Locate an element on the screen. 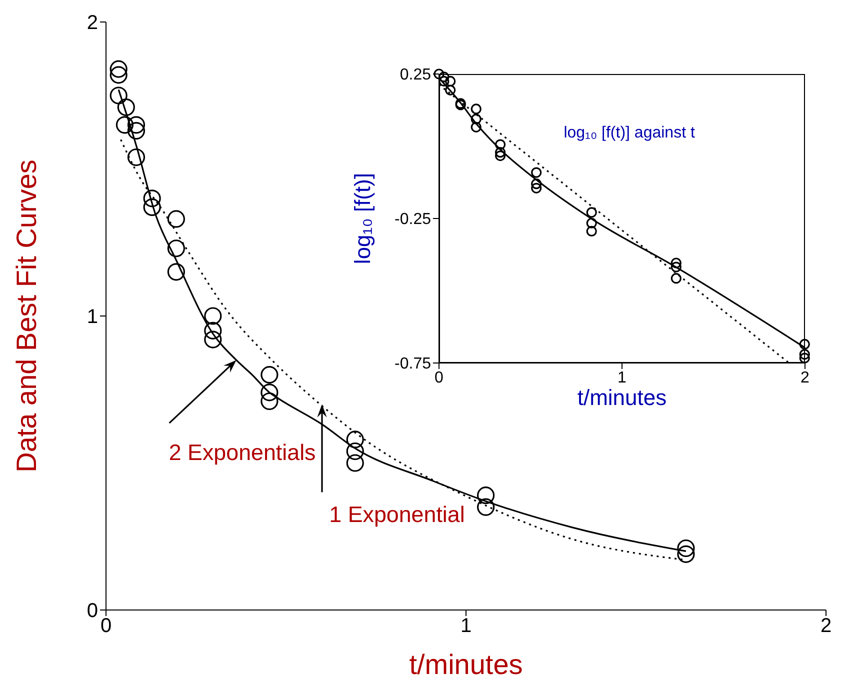  y-axis-title: log₁₀ [f(t)] is located at coordinates (362, 218).